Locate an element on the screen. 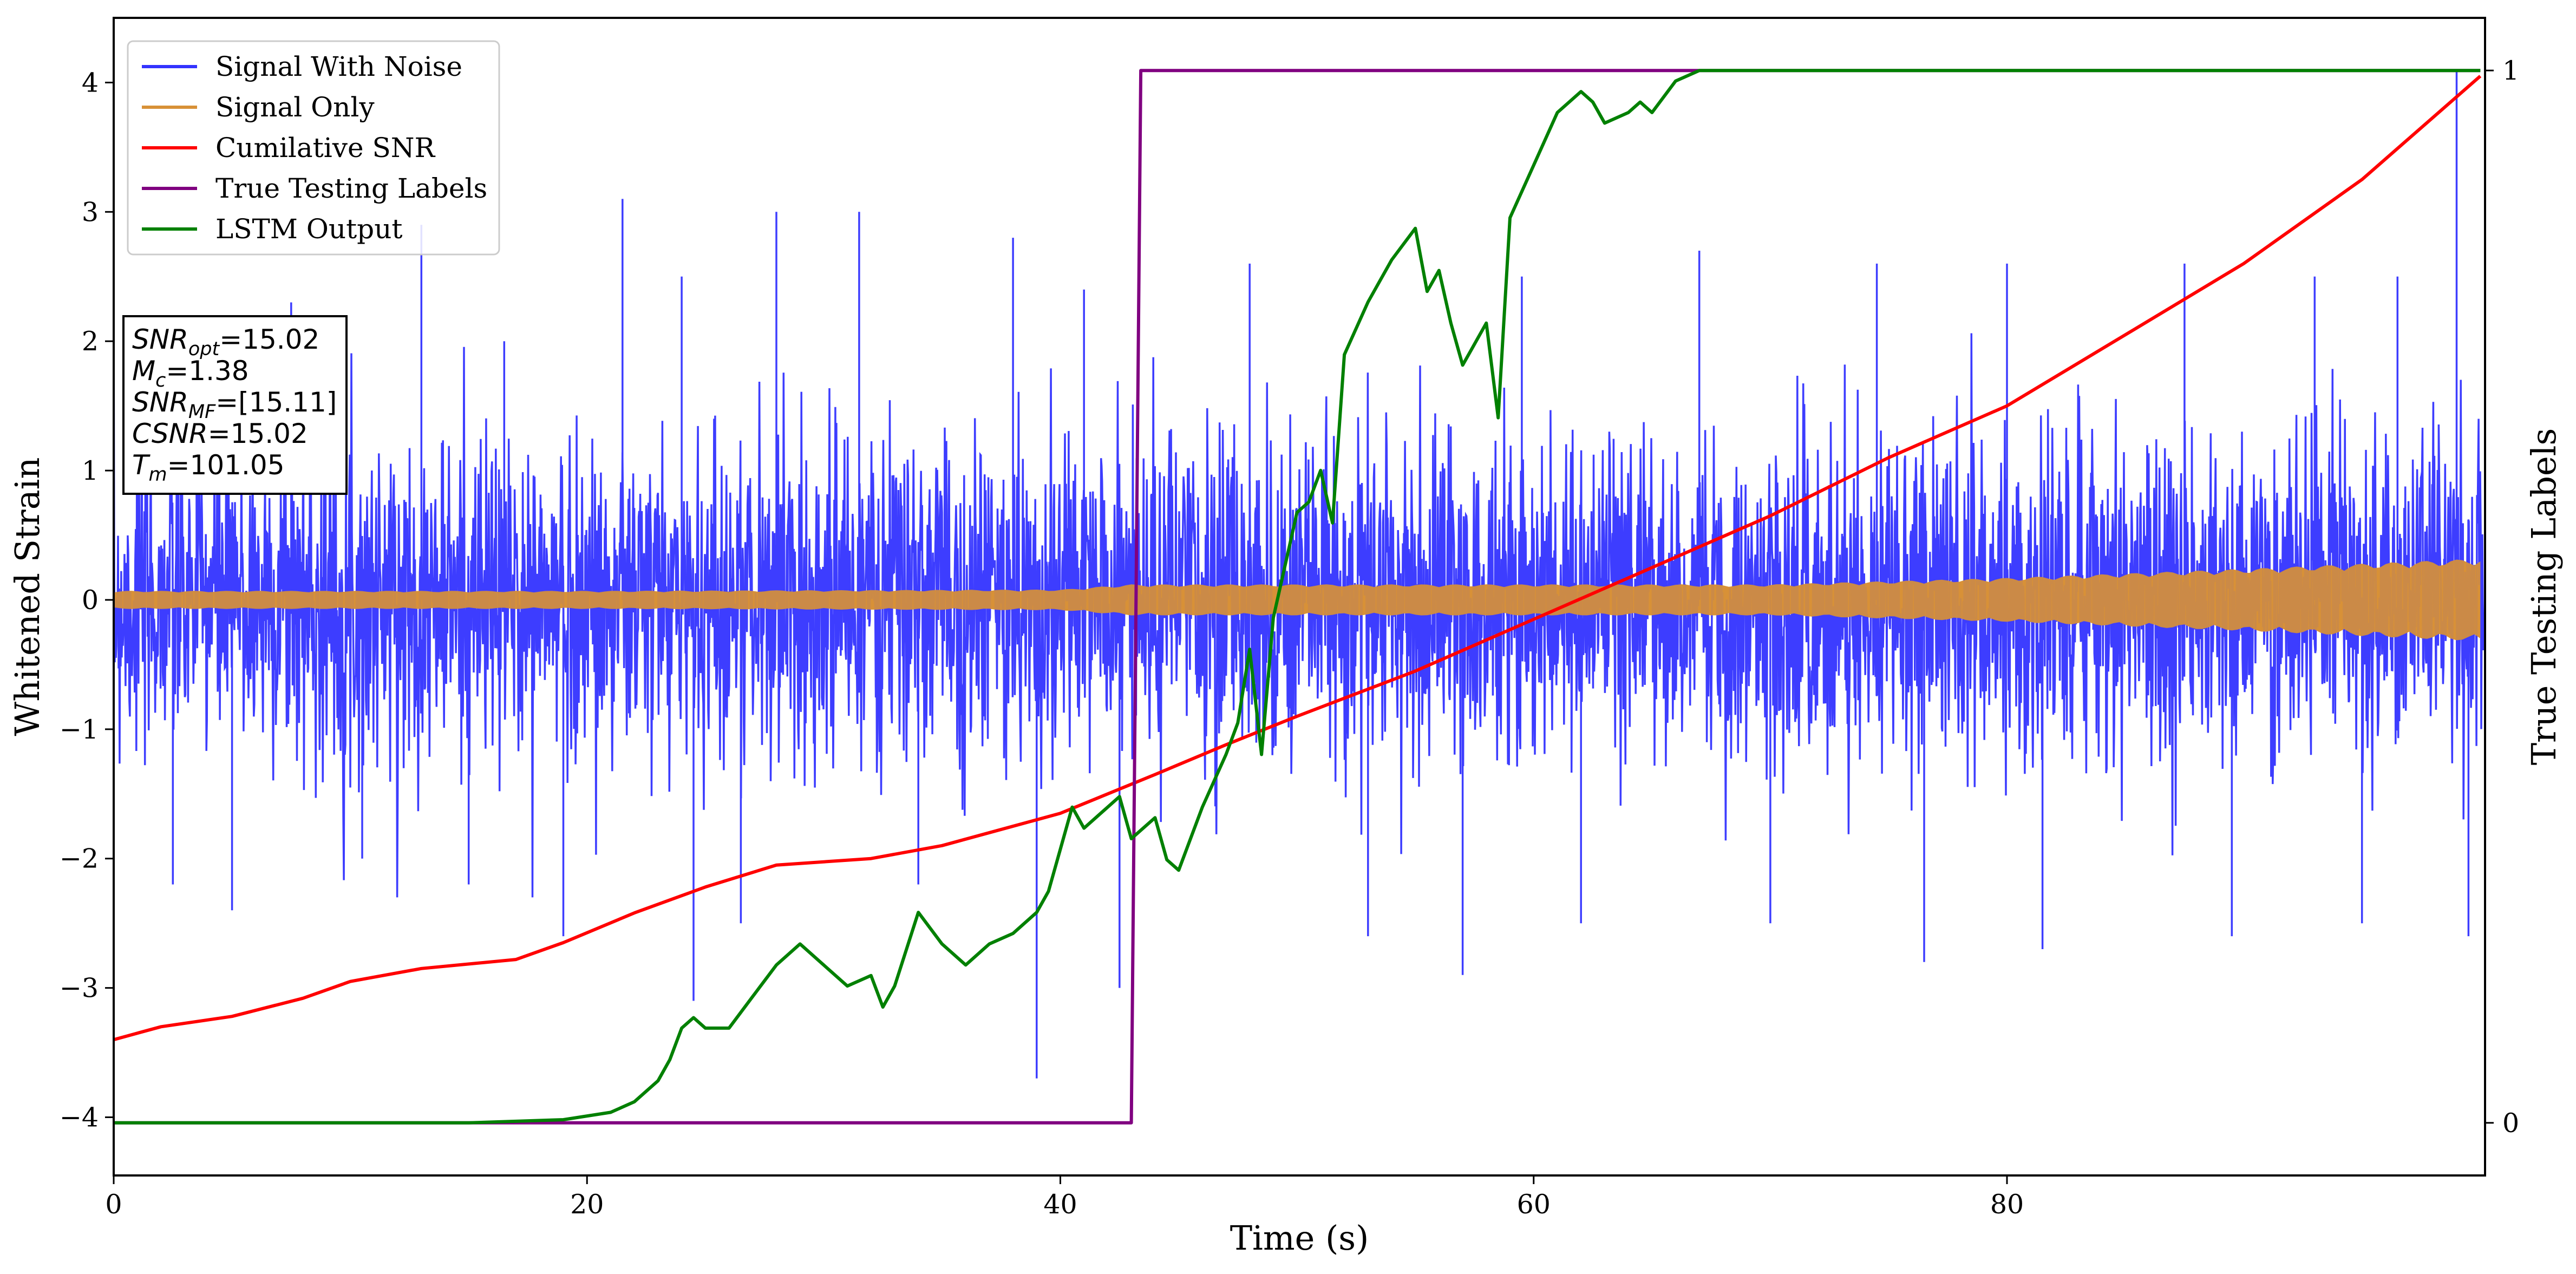  x-tick-label: 0 is located at coordinates (113, 1204).